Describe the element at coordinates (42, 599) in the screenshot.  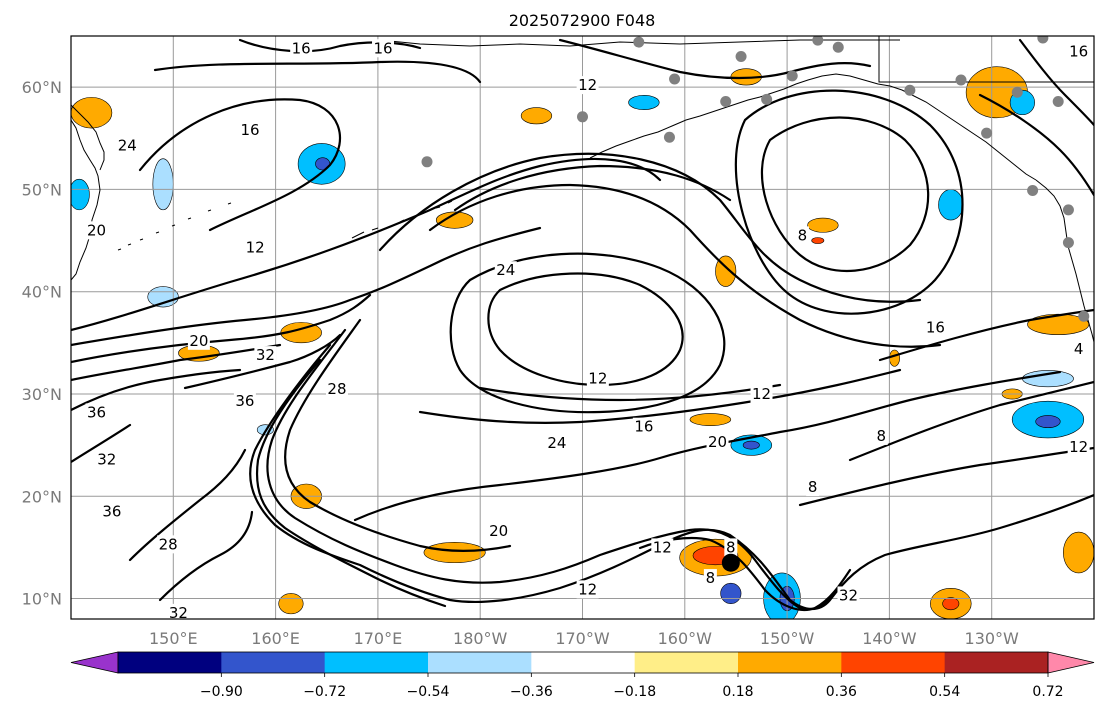
I see `latitude-tick-label: 10°N` at that location.